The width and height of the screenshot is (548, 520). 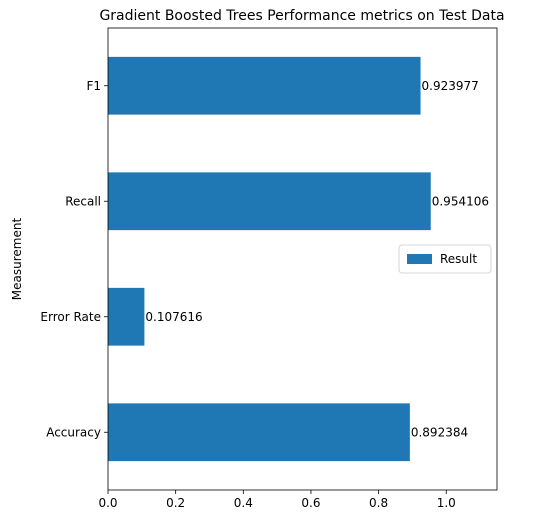 I want to click on y-tick-label-error-rate: Error Rate, so click(x=70, y=317).